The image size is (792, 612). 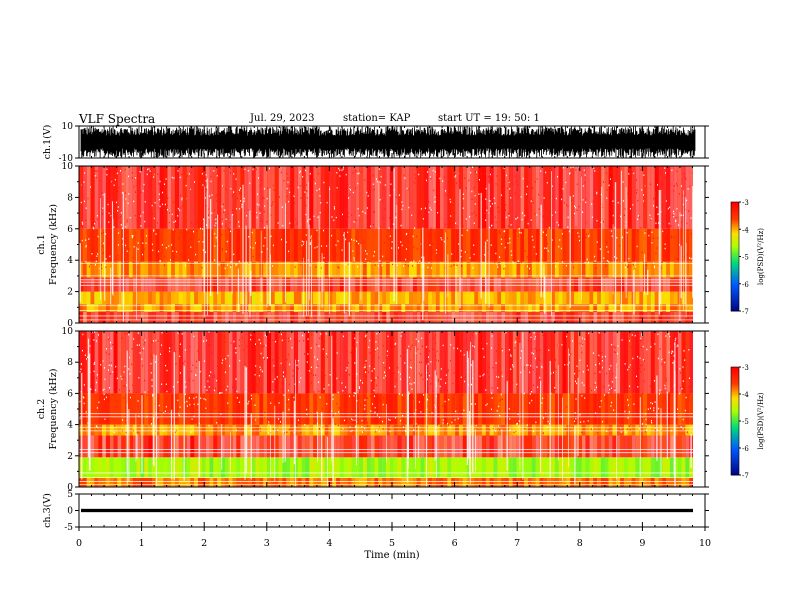 What do you see at coordinates (329, 543) in the screenshot?
I see `x-tick-label: 4` at bounding box center [329, 543].